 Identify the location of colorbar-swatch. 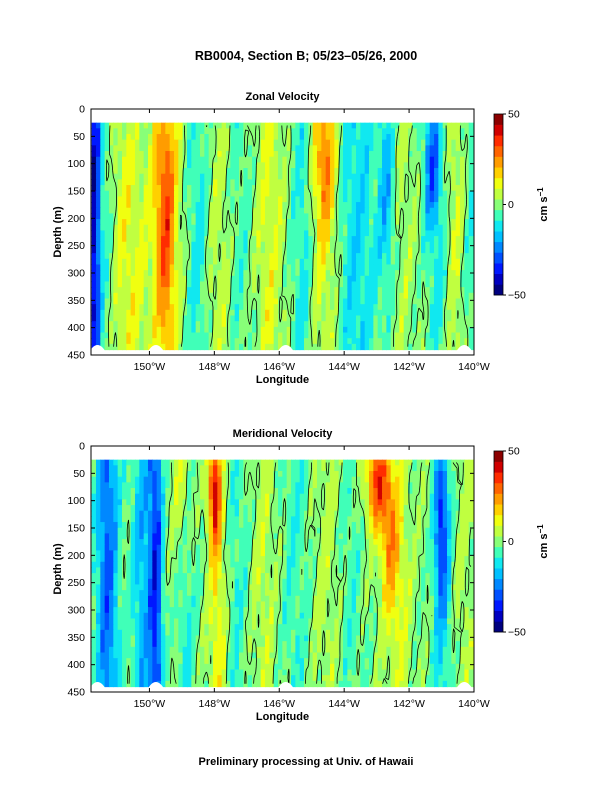
(498, 237).